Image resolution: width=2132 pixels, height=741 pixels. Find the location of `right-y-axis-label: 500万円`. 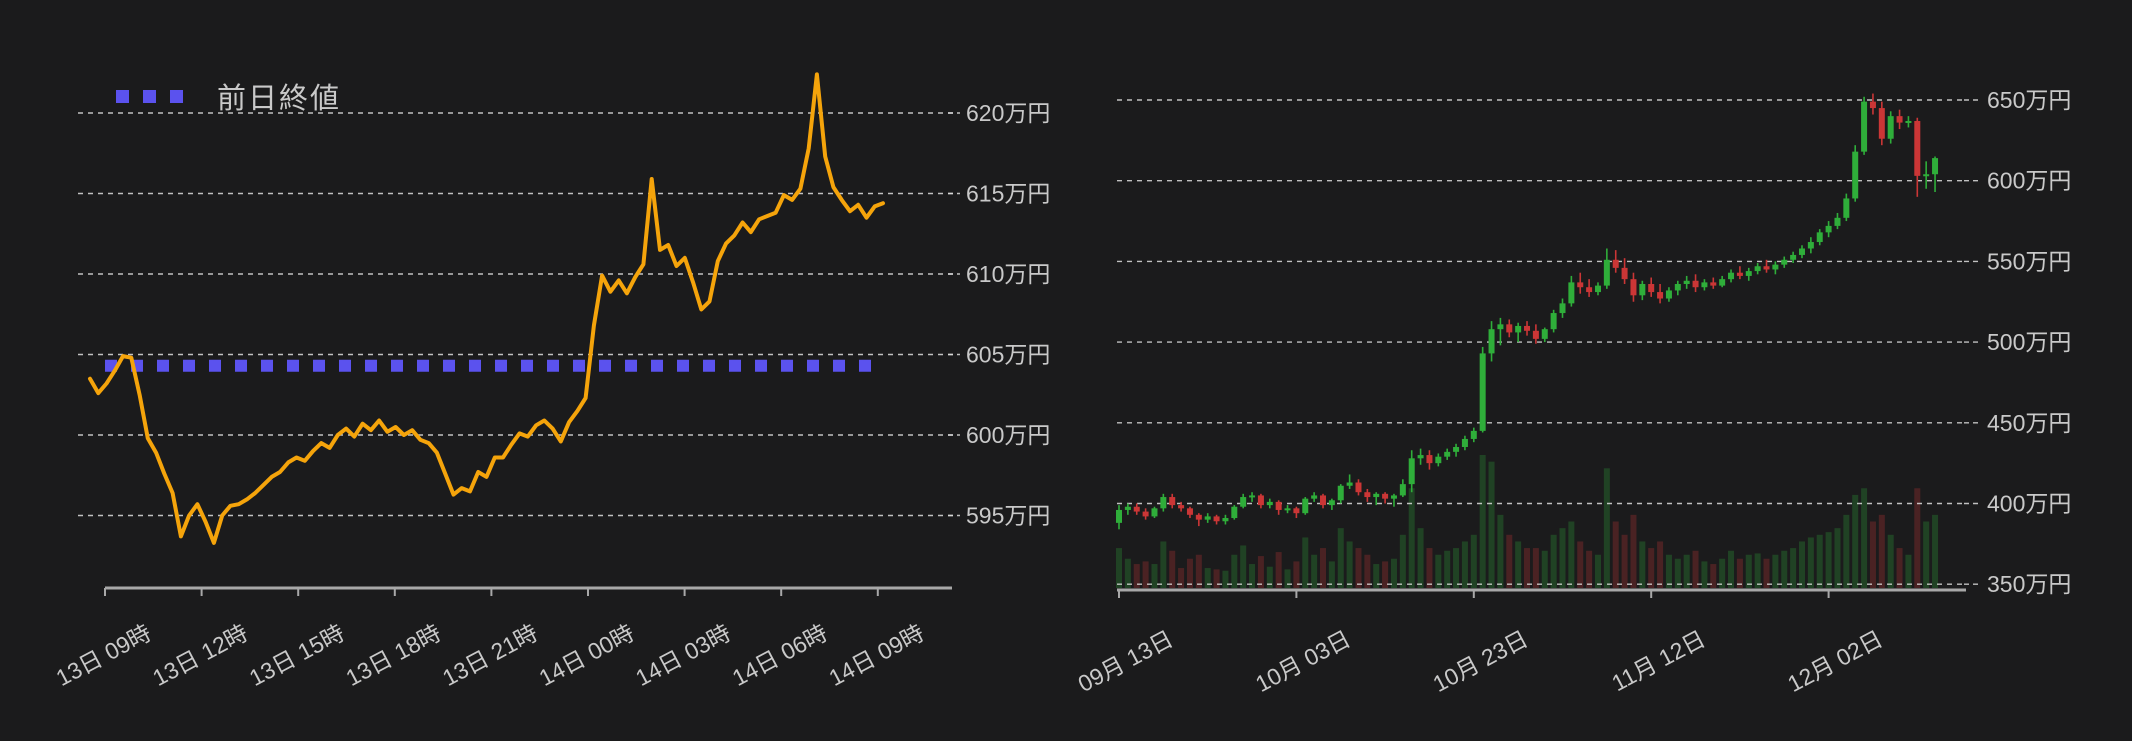

right-y-axis-label: 500万円 is located at coordinates (2029, 342).